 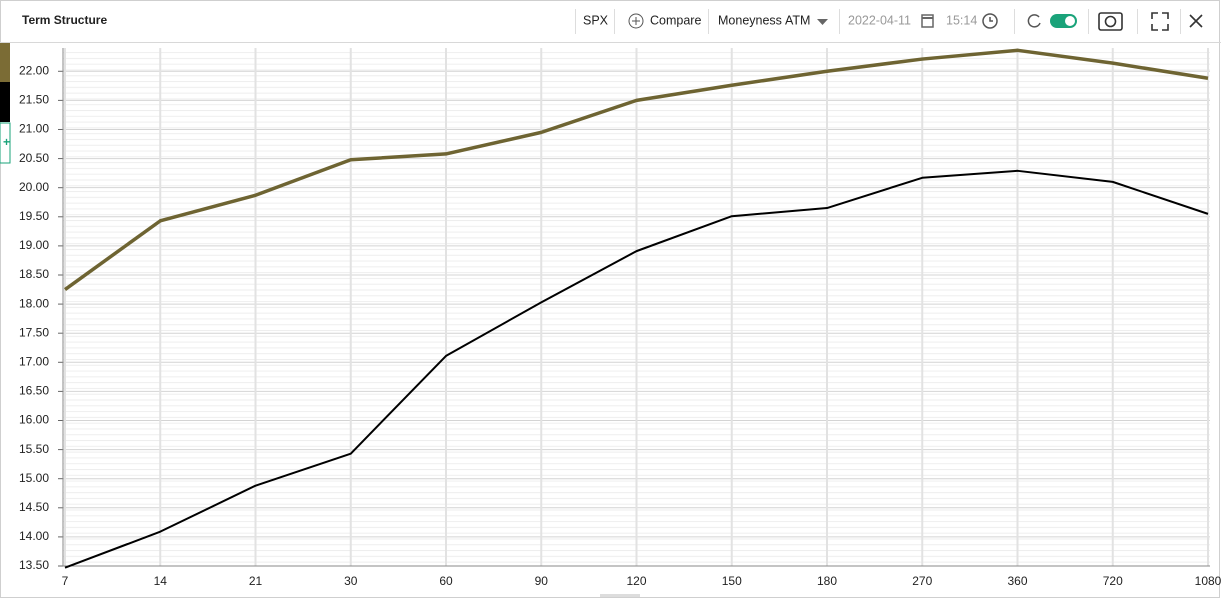 I want to click on clock-icon, so click(x=990, y=21).